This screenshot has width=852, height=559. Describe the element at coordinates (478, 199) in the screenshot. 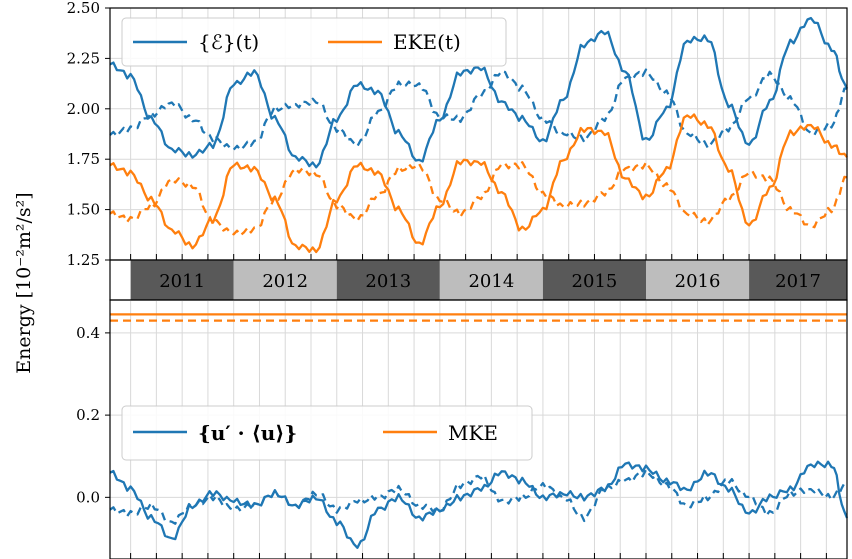

I see `top-series-eke-t-dashed` at that location.